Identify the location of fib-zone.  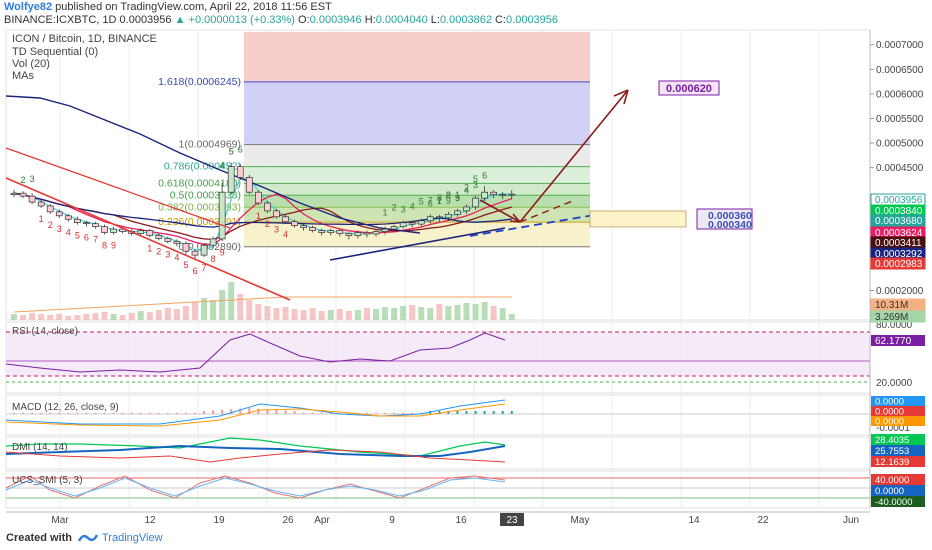
(417, 215).